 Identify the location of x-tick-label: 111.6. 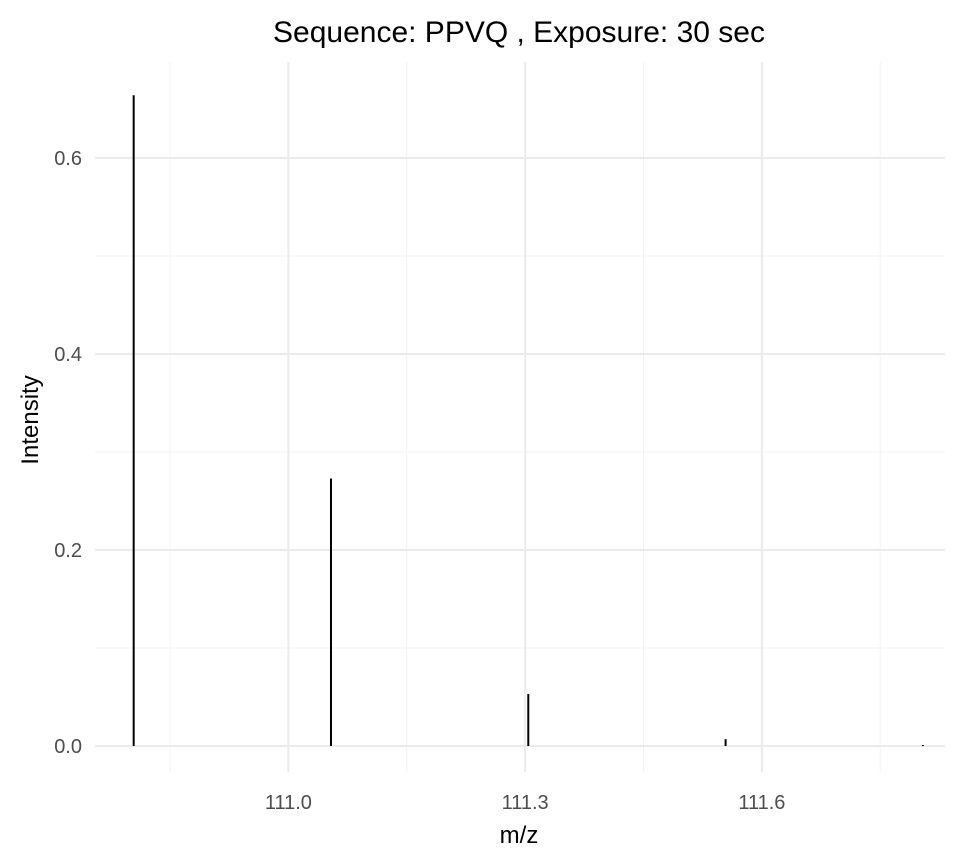
(761, 803).